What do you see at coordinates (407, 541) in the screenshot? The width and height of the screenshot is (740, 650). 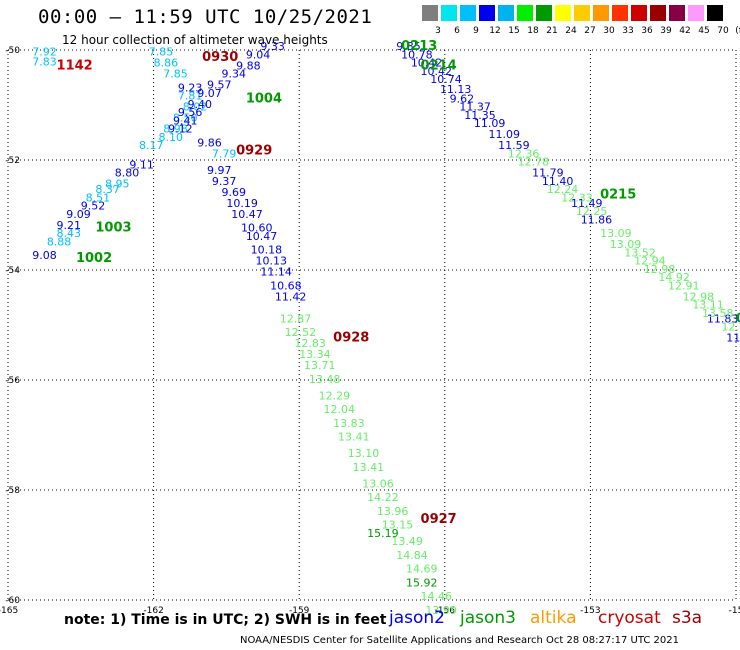 I see `swh-value-label: 13.49` at bounding box center [407, 541].